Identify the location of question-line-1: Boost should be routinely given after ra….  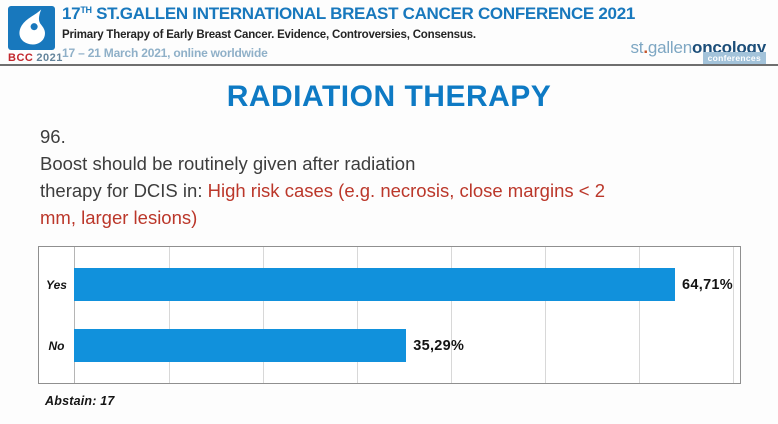
(228, 163).